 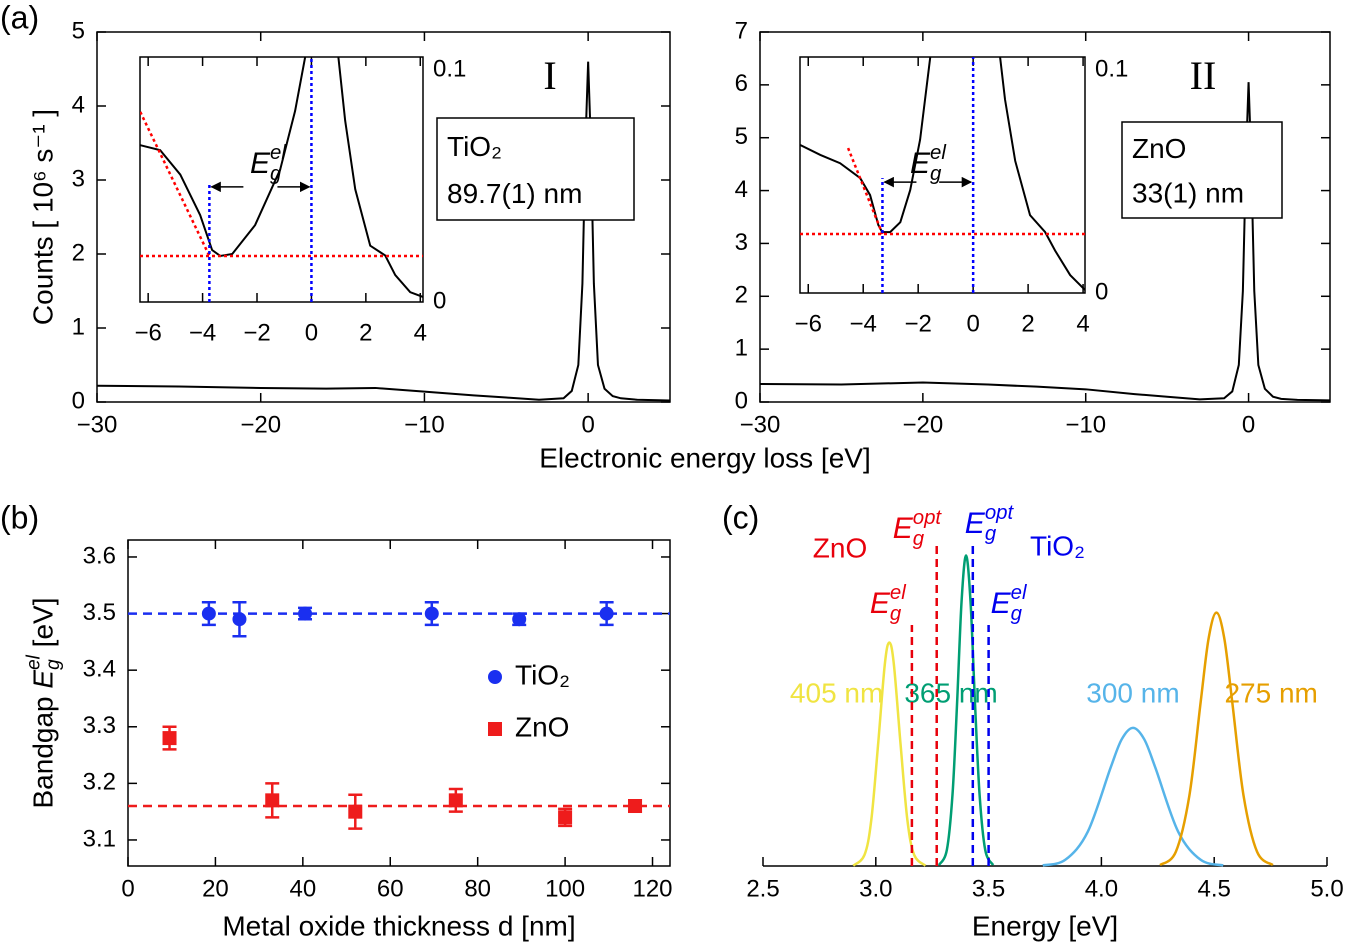 I want to click on series-label: 405 nm, so click(x=836, y=692).